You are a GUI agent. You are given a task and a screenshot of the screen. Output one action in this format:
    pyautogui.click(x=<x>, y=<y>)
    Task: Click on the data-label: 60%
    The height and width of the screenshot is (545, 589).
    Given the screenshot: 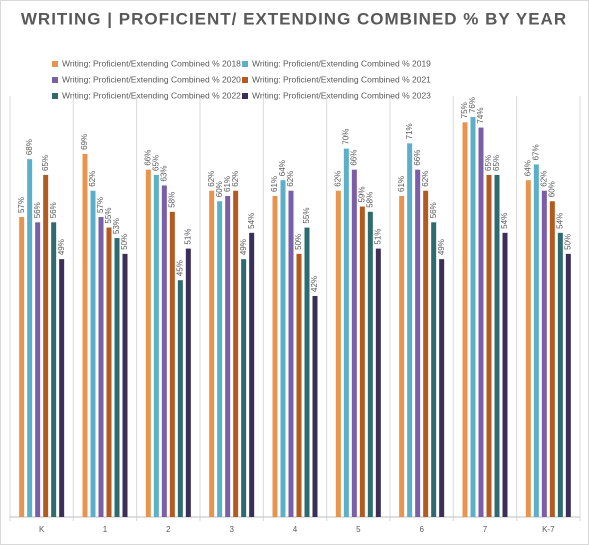 What is the action you would take?
    pyautogui.click(x=551, y=189)
    